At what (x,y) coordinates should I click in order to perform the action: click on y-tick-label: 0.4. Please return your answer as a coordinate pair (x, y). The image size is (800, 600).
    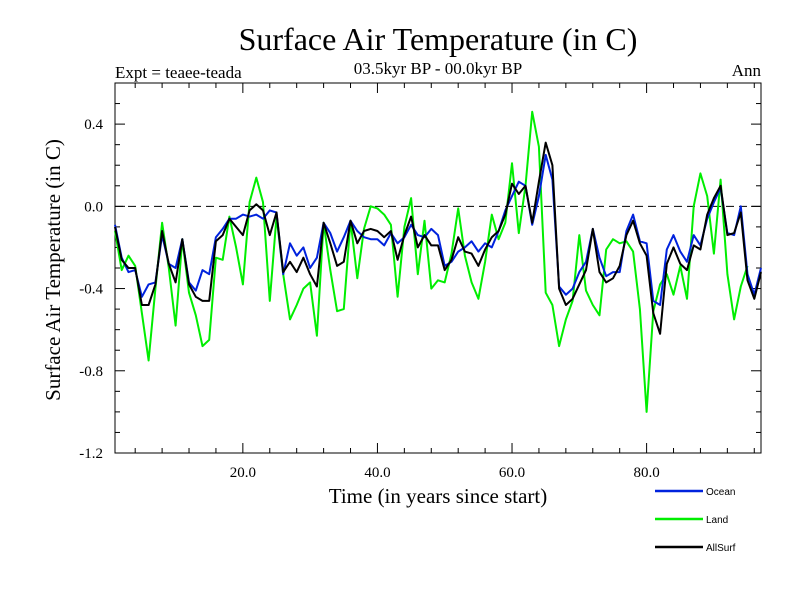
    Looking at the image, I should click on (93, 125).